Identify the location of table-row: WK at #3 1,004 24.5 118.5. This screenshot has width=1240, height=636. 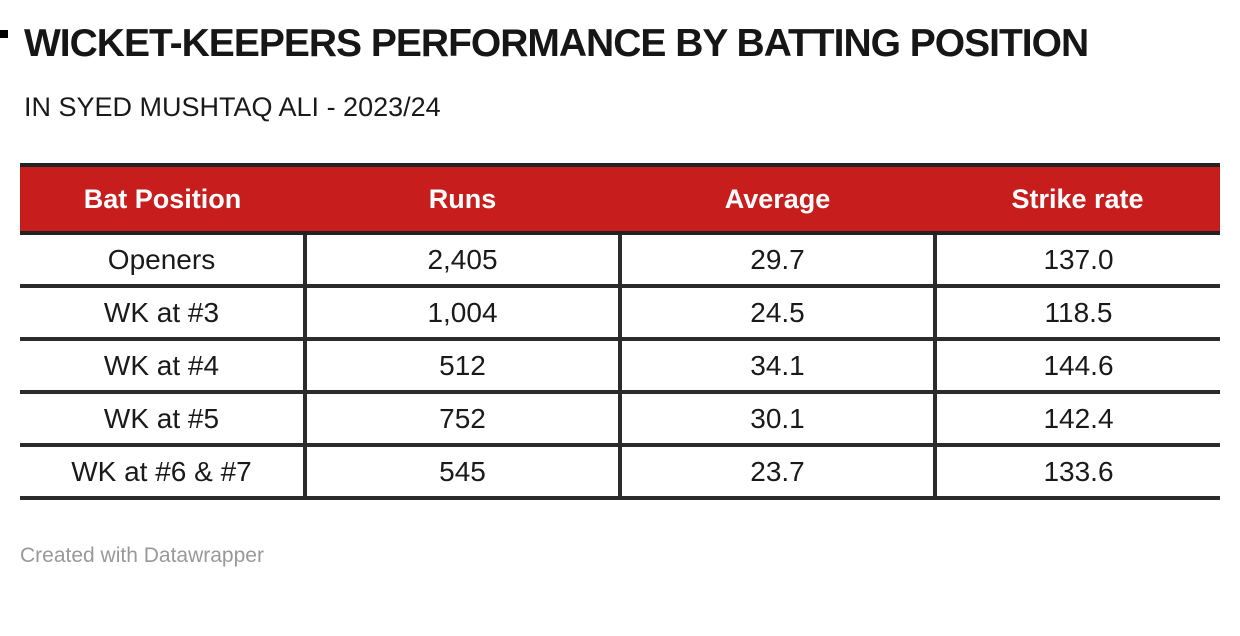
(620, 313).